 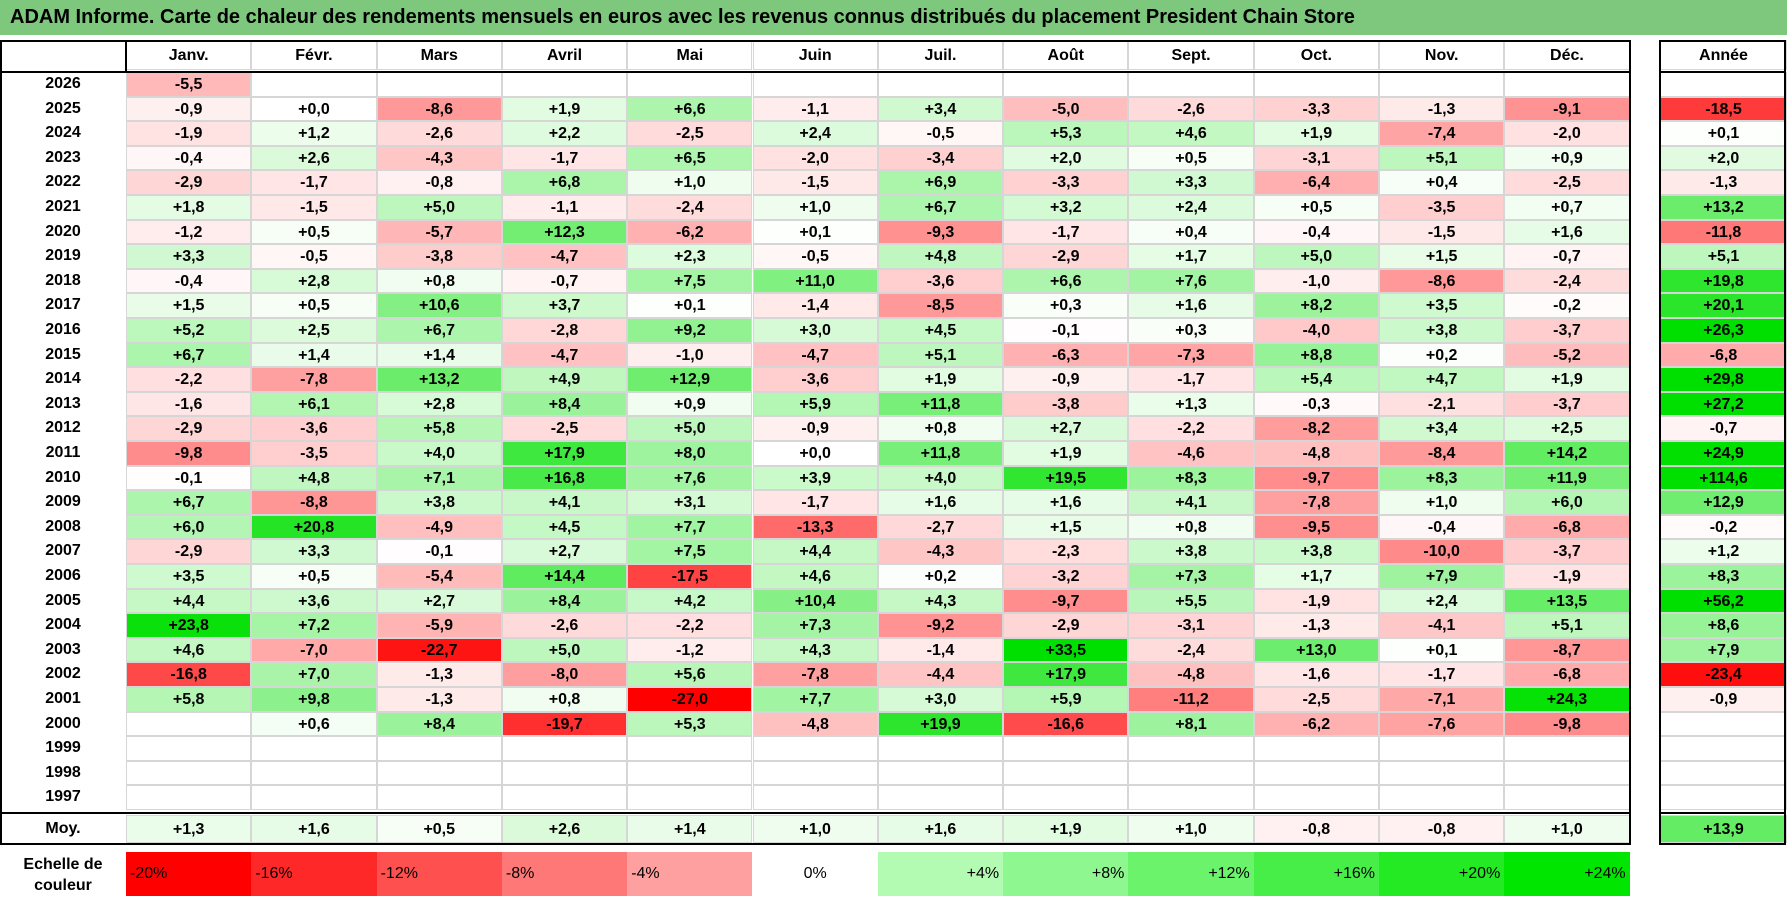 I want to click on heatmap-cell: -7,6, so click(x=1442, y=724).